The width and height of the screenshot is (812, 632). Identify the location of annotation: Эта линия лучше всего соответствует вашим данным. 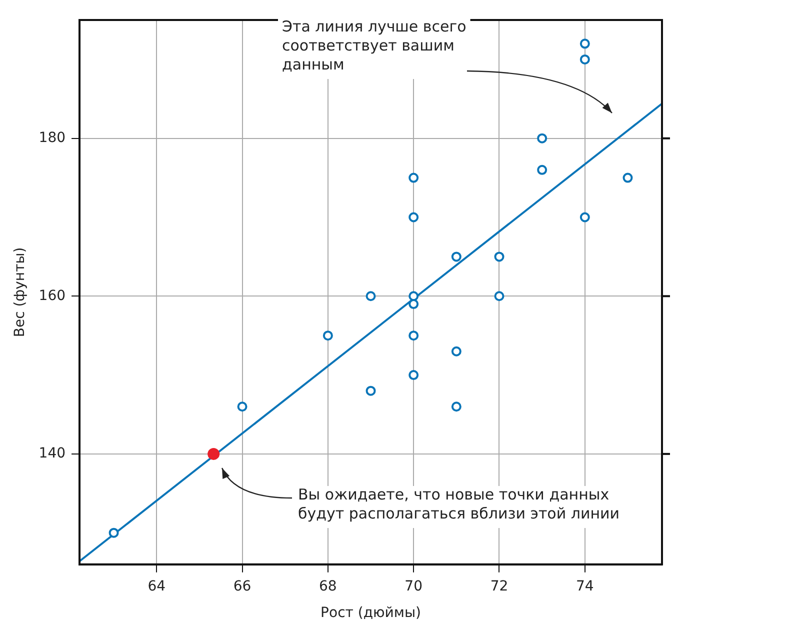
(374, 45).